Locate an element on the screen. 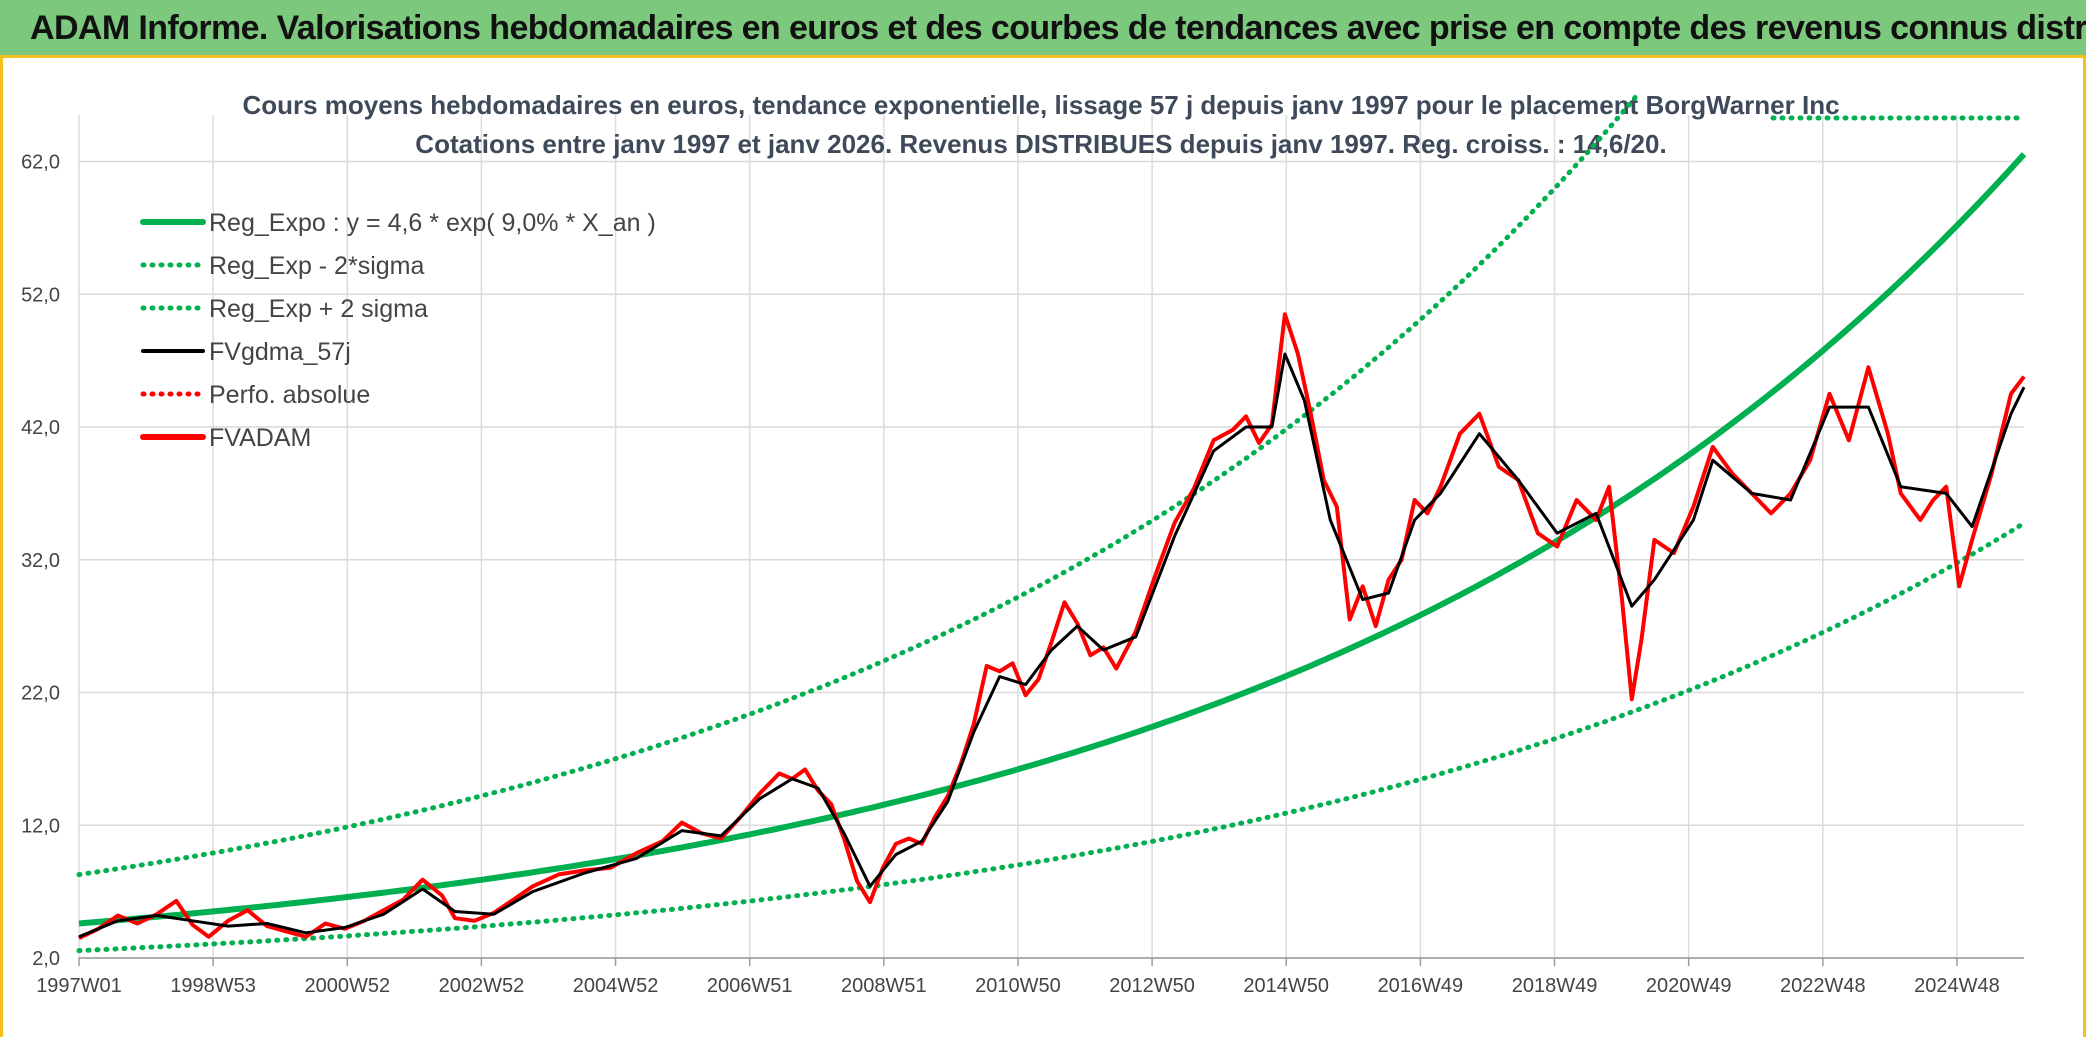 Image resolution: width=2086 pixels, height=1037 pixels. x-tick-label: 2014W50 is located at coordinates (1286, 986).